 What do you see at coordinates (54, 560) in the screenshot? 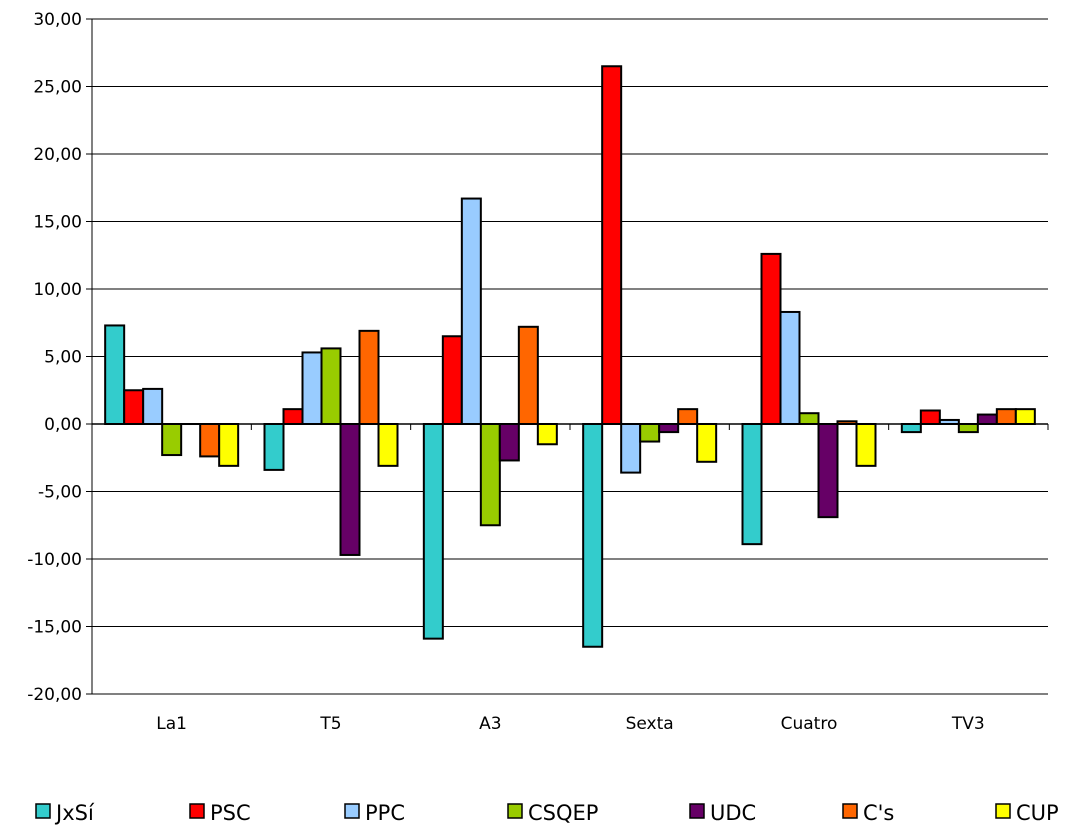
I see `y-tick-label: -10,00` at bounding box center [54, 560].